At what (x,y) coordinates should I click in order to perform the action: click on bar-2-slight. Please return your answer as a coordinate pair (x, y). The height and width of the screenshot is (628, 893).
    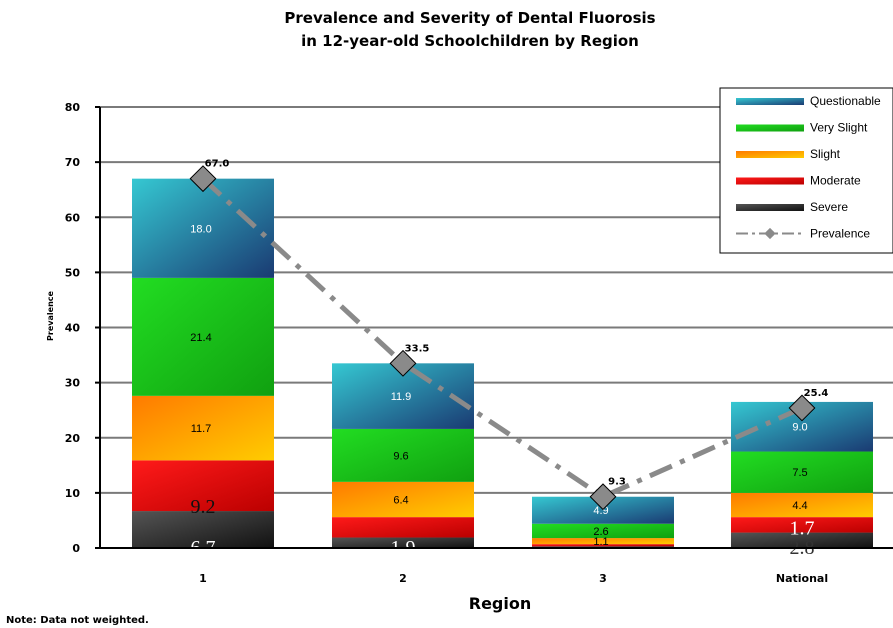
    Looking at the image, I should click on (403, 499).